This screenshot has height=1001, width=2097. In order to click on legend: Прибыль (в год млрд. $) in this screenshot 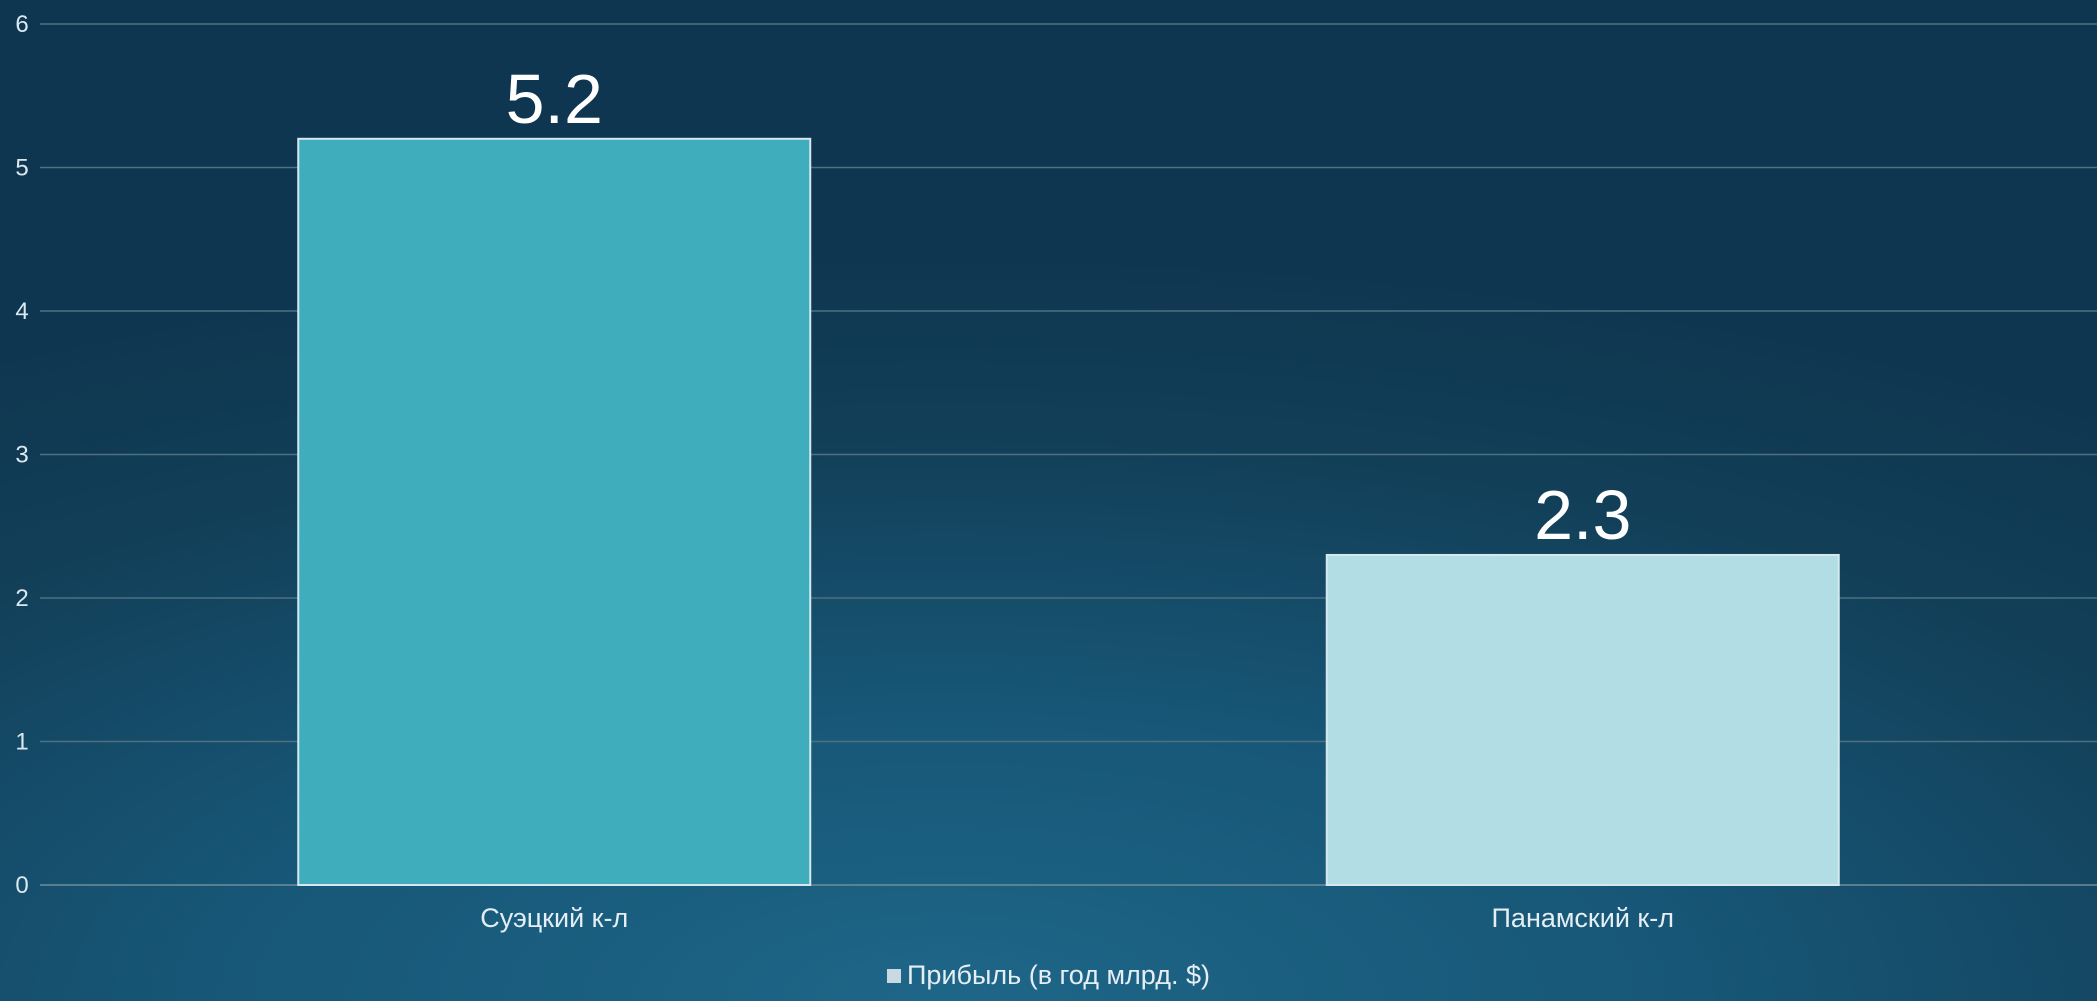, I will do `click(1048, 975)`.